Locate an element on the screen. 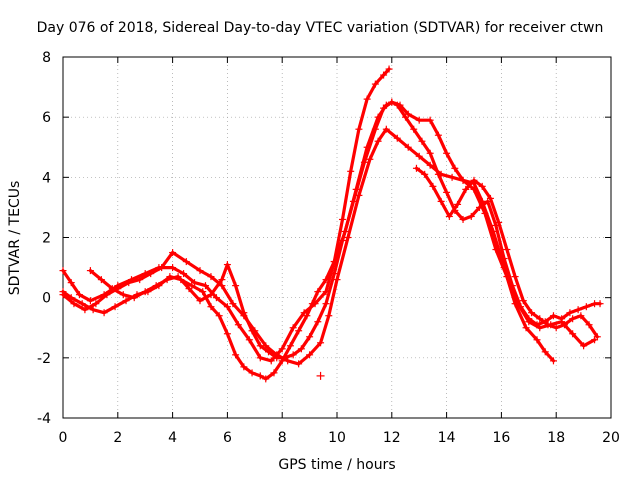 This screenshot has height=480, width=640. x-tick-label: 18 is located at coordinates (556, 438).